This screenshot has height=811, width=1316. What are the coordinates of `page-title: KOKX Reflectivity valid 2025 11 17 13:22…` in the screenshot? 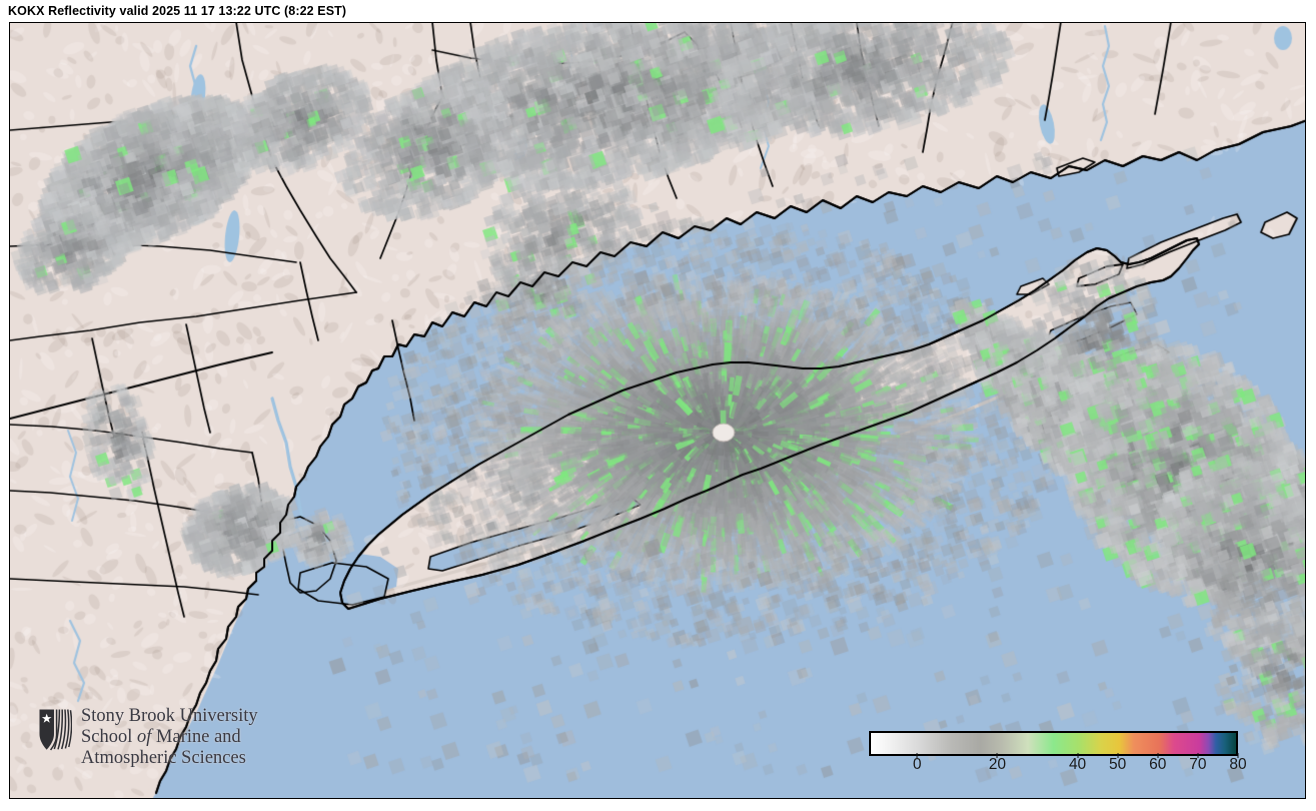 It's located at (177, 11).